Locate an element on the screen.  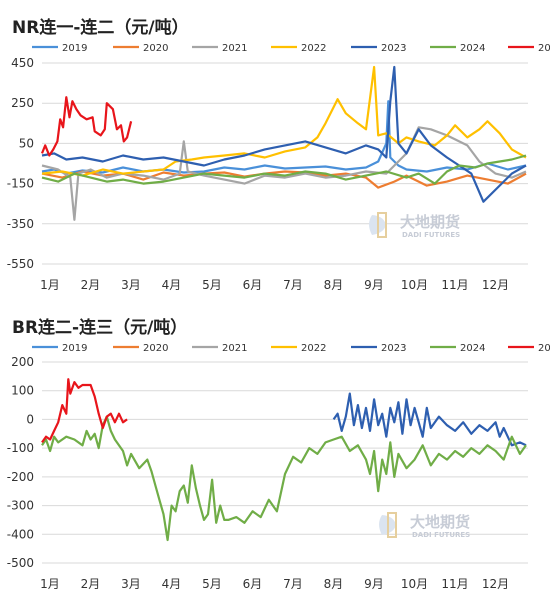
series-line-2019 is located at coordinates (284, 137).